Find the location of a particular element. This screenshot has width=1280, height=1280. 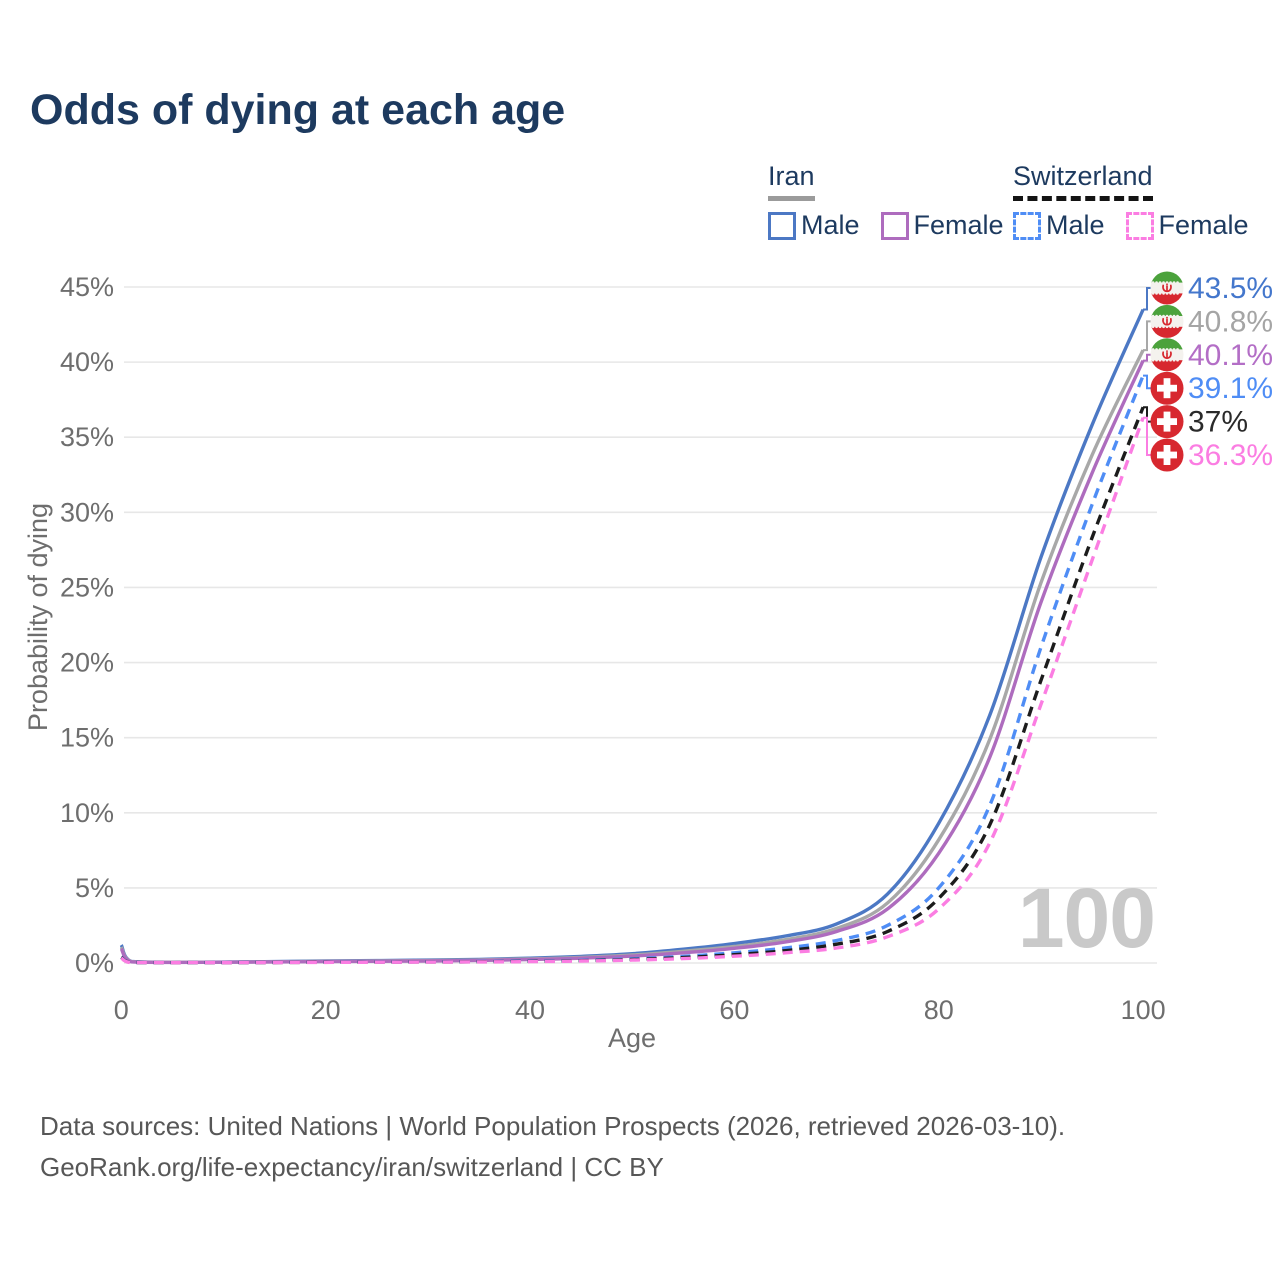

y-tick-label: 20% is located at coordinates (87, 663).